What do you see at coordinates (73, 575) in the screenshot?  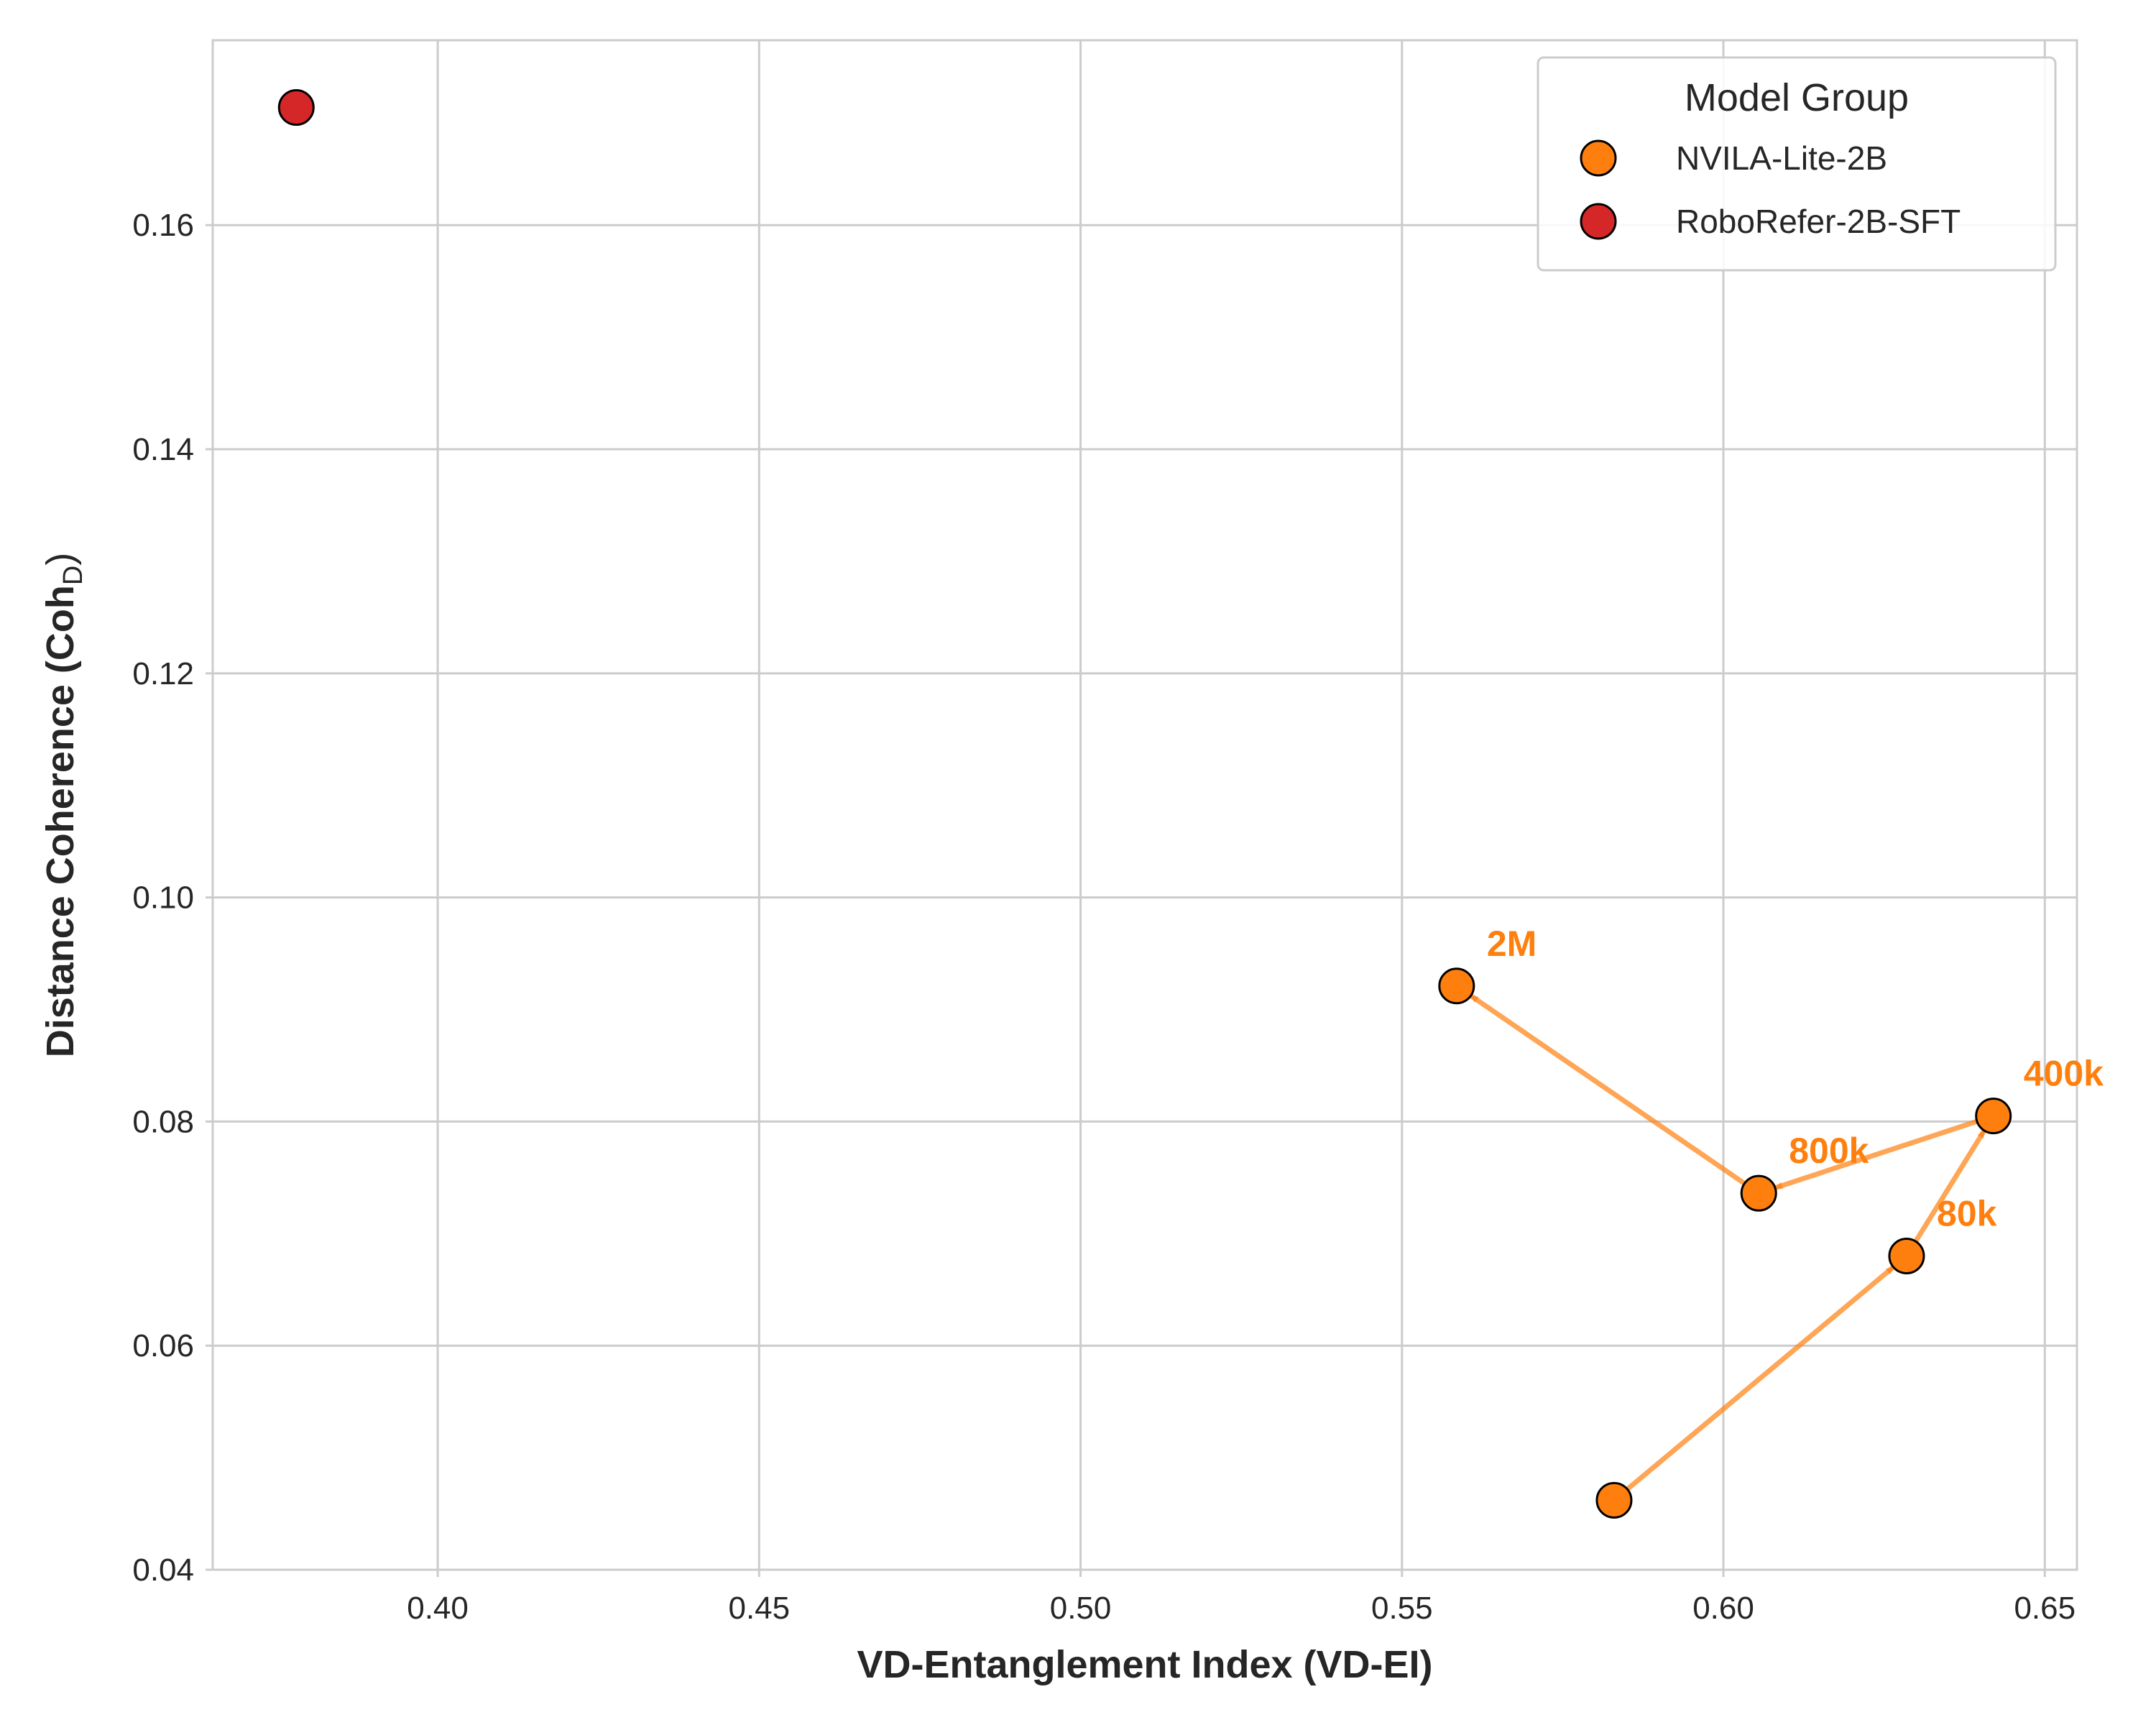 I see `y-axis-label-subscript: D` at bounding box center [73, 575].